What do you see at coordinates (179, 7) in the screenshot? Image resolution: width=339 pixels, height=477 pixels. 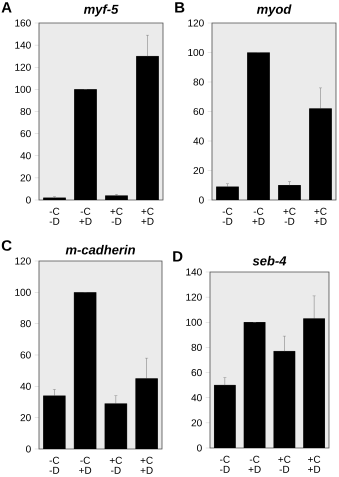 I see `text: B` at bounding box center [179, 7].